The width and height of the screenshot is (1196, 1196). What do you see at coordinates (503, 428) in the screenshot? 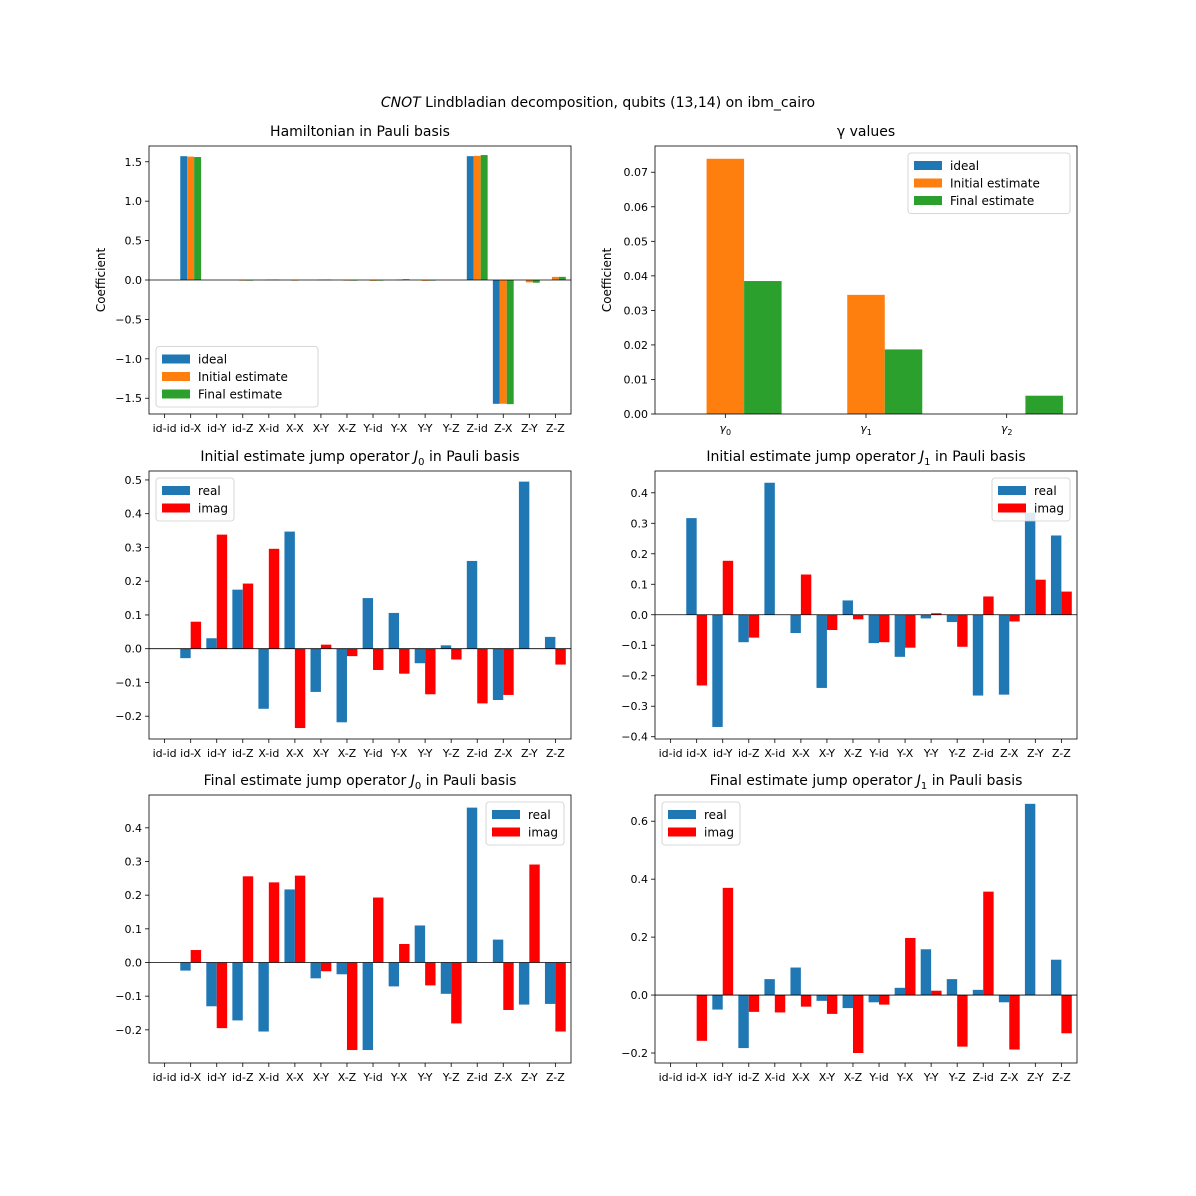
I see `x-tick-label: Z-X` at bounding box center [503, 428].